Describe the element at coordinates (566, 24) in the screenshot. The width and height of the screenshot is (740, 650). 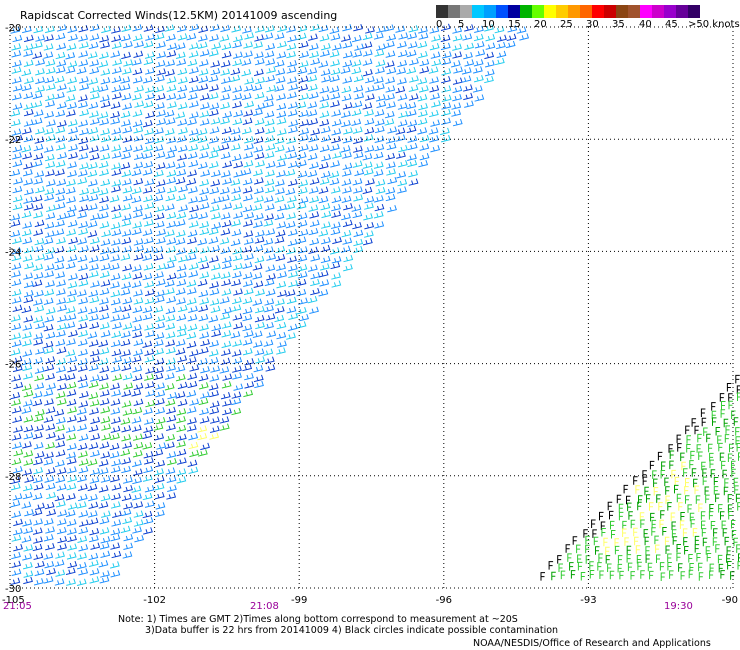
I see `colorbar-tick-label: 25` at that location.